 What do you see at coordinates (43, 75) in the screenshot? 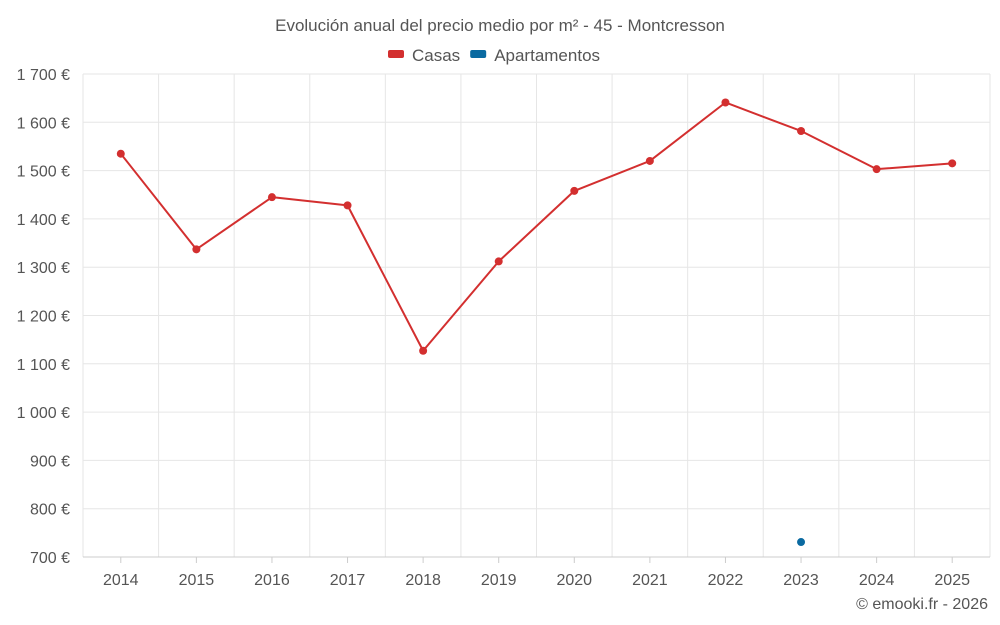
I see `y-tick-label: 1 700 €` at bounding box center [43, 75].